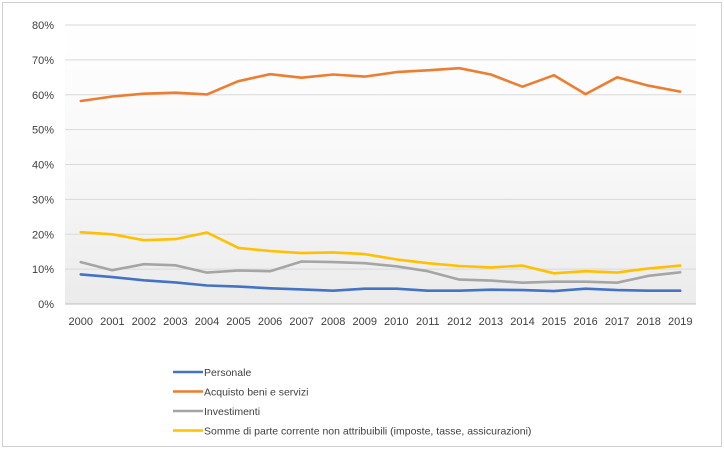  I want to click on x-tick-label: 2016, so click(585, 322).